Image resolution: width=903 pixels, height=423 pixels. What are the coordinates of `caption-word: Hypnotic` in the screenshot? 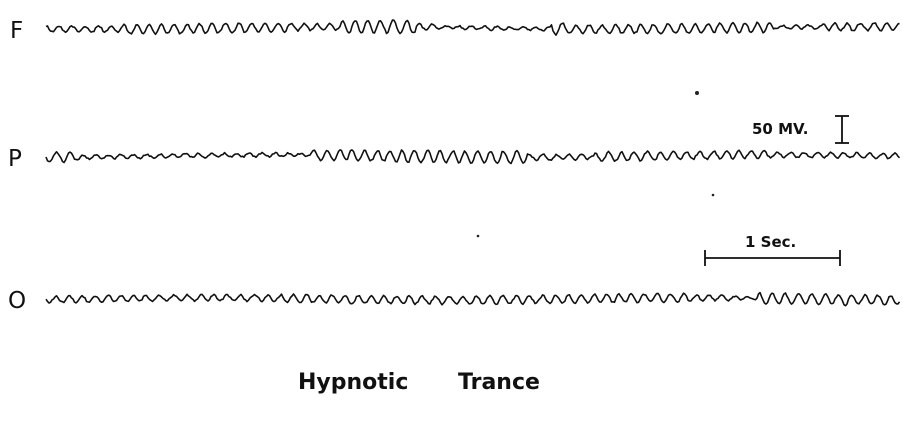 It's located at (353, 382).